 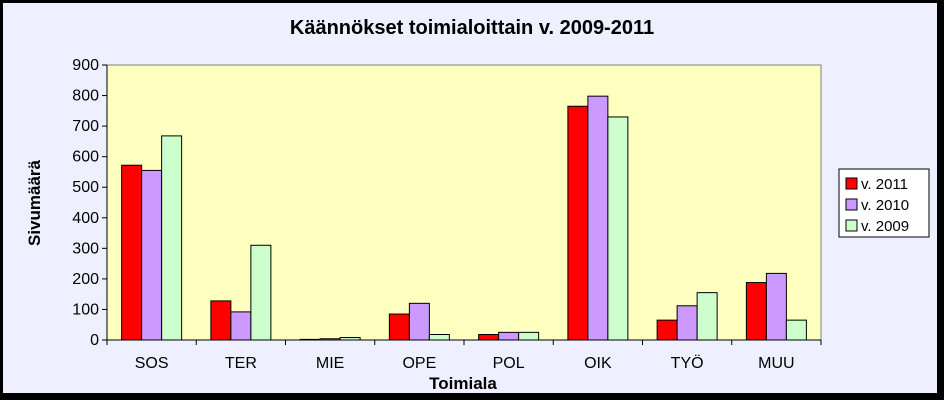 I want to click on x-tick-label: TER, so click(x=241, y=363).